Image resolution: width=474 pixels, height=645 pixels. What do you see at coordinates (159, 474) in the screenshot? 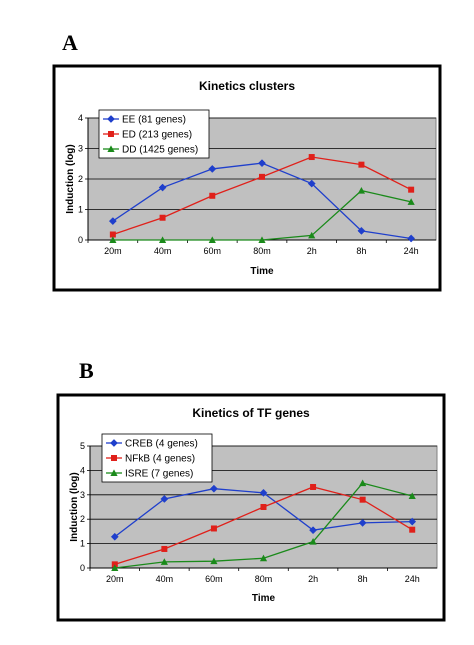
I see `legend-entry: ISRE (7 genes)` at bounding box center [159, 474].